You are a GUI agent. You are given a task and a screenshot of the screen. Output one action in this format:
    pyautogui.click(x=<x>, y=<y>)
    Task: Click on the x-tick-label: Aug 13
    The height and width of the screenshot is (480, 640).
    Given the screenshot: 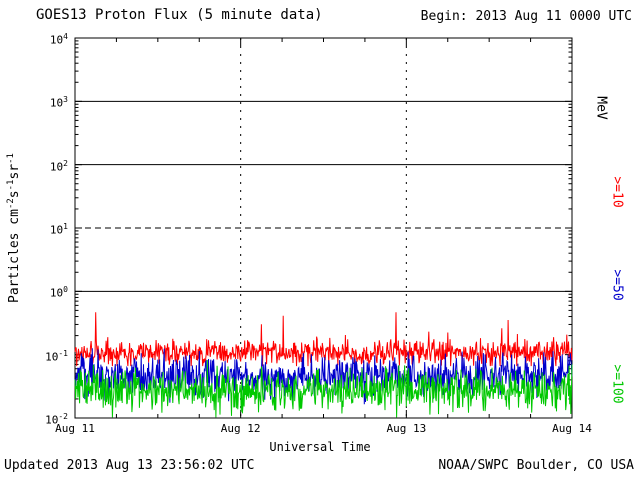 What is the action you would take?
    pyautogui.click(x=406, y=428)
    